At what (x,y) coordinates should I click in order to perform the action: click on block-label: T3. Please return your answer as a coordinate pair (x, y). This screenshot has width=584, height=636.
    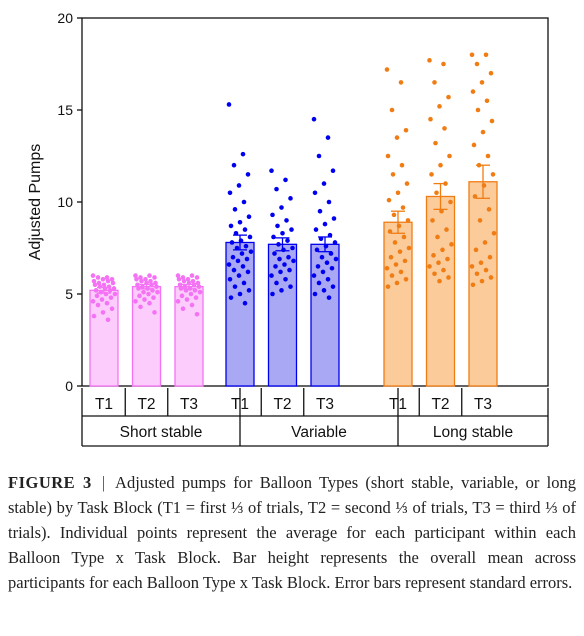
    Looking at the image, I should click on (189, 404).